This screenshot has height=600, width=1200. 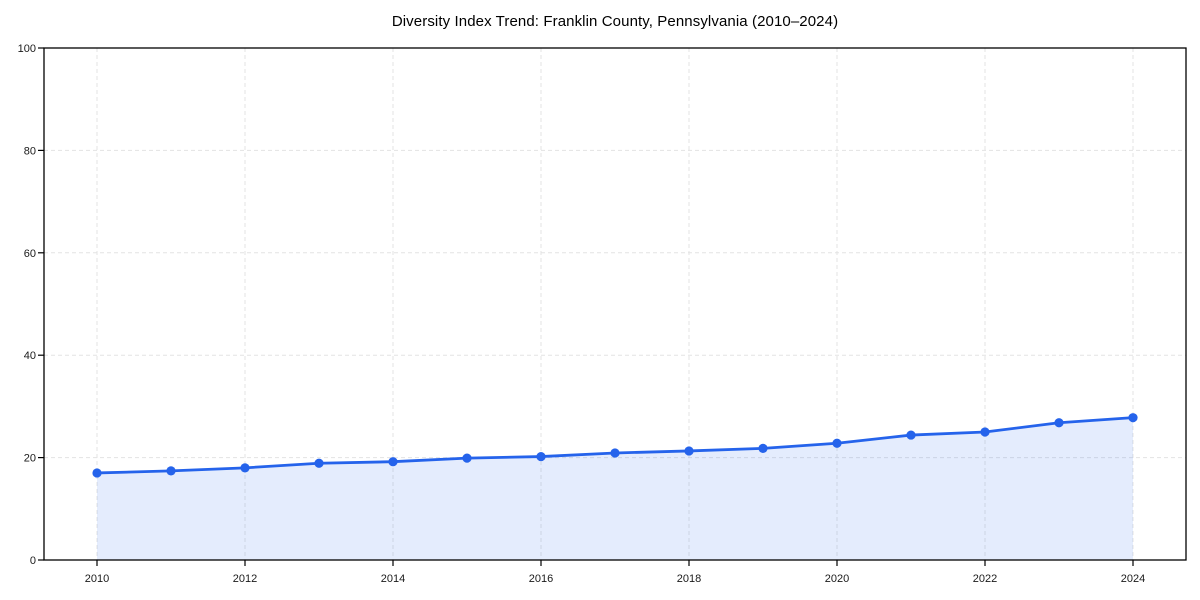 I want to click on x-tick-label: 2020, so click(x=837, y=579).